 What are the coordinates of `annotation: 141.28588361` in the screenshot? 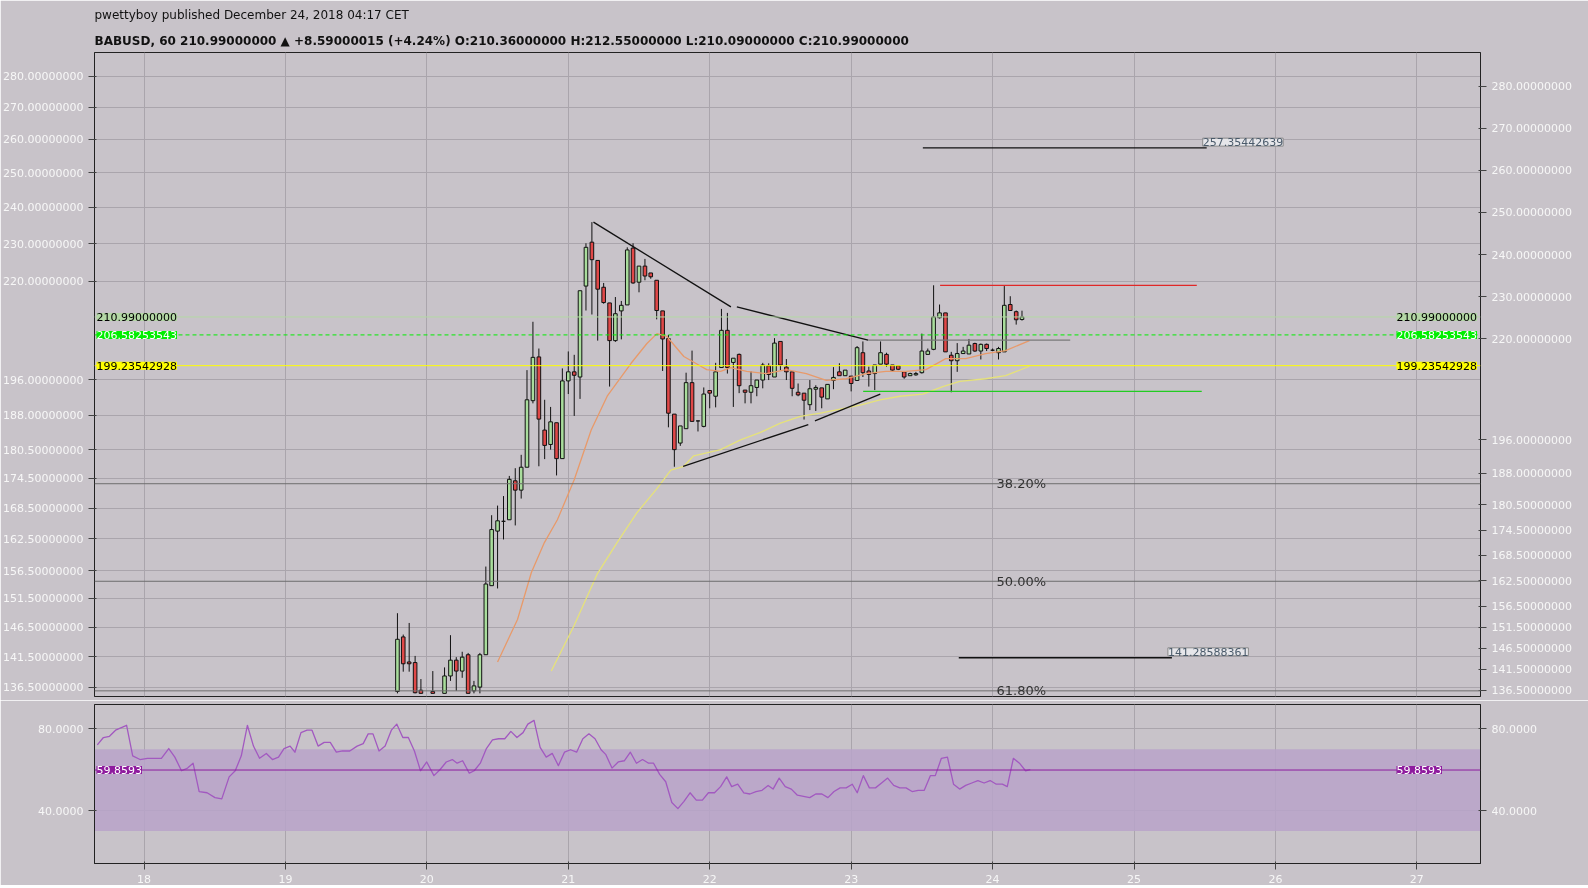 It's located at (1208, 652).